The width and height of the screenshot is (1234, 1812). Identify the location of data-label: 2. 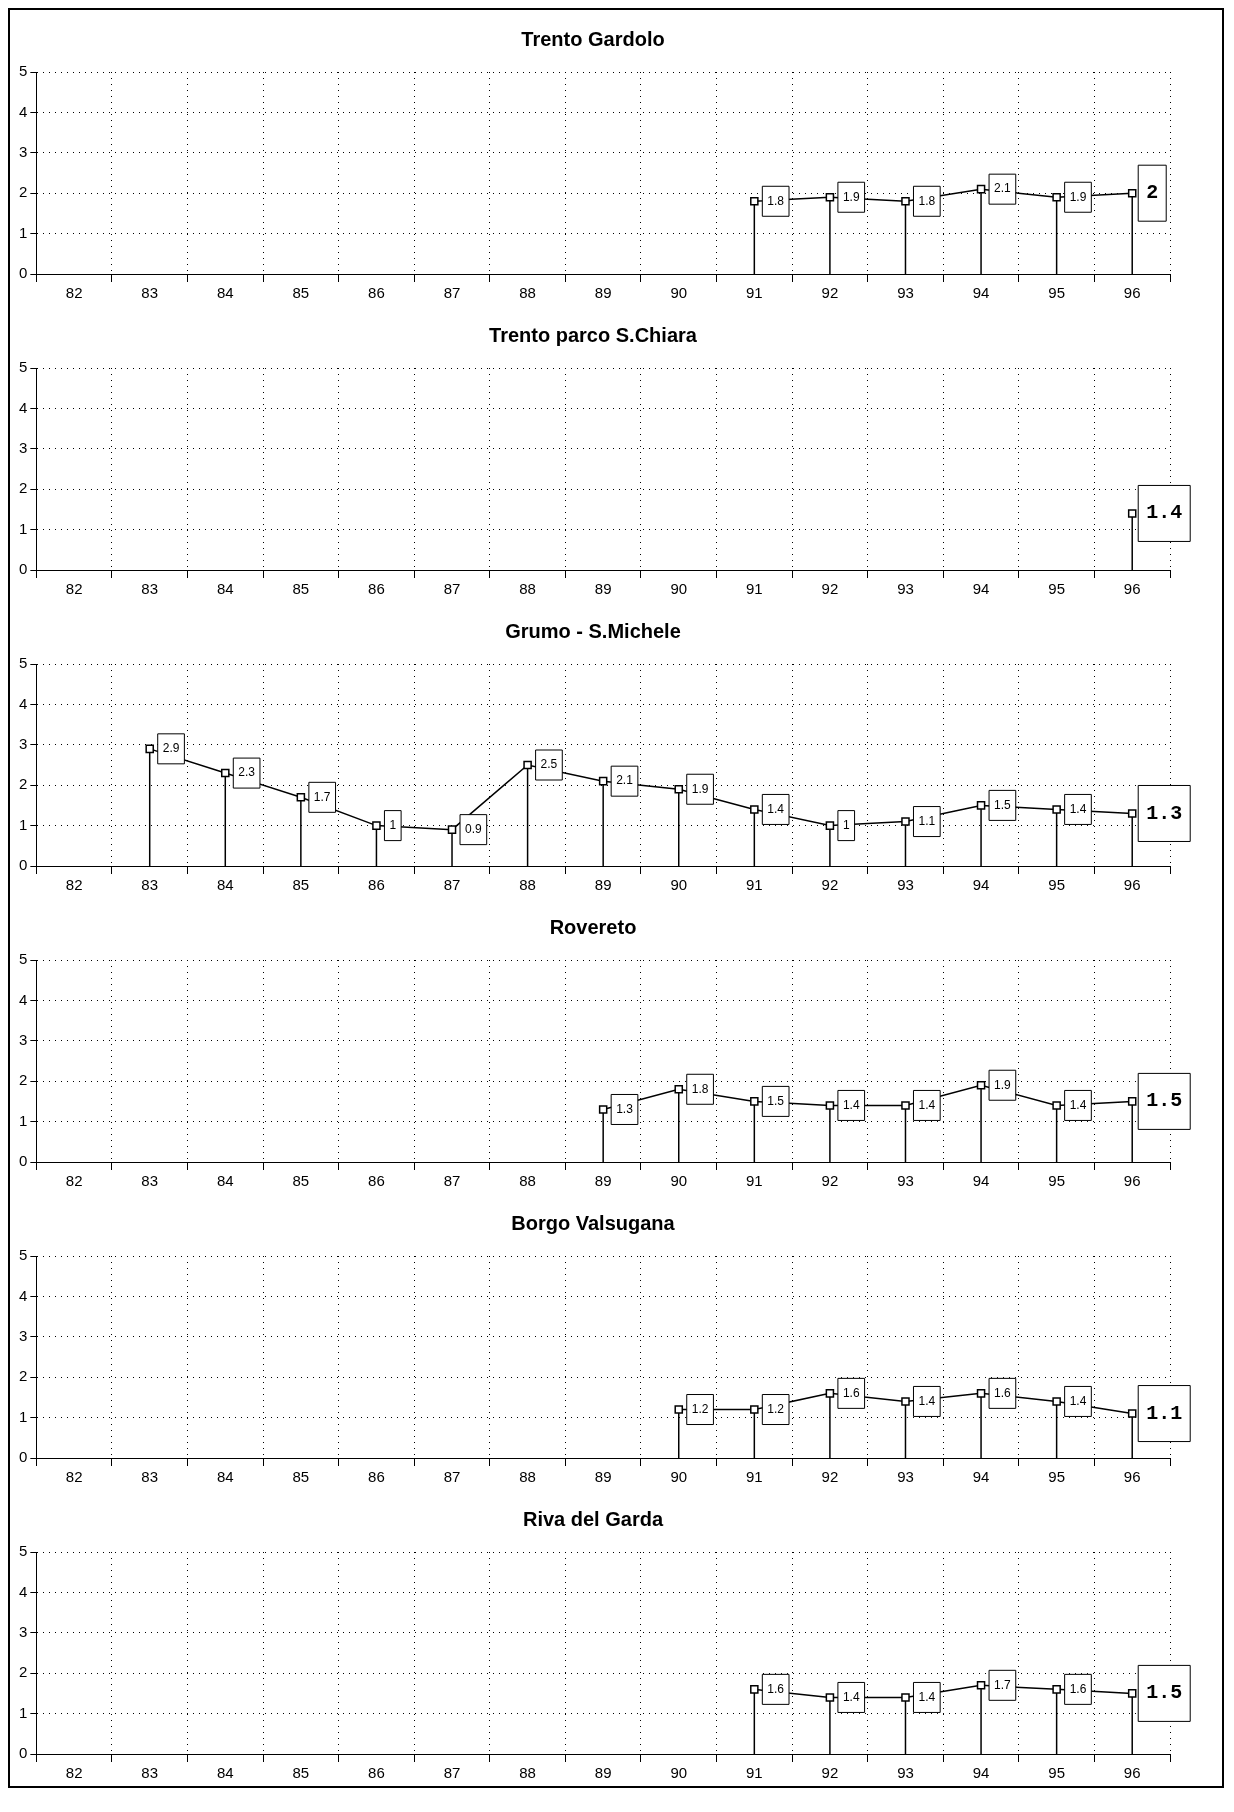
(1152, 193).